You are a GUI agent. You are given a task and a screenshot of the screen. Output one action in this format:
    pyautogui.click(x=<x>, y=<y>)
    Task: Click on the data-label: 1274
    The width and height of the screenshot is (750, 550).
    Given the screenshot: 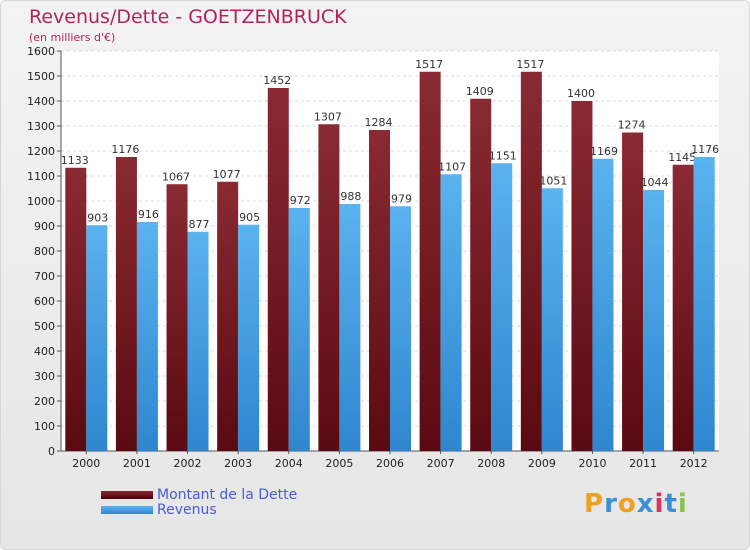 What is the action you would take?
    pyautogui.click(x=632, y=125)
    